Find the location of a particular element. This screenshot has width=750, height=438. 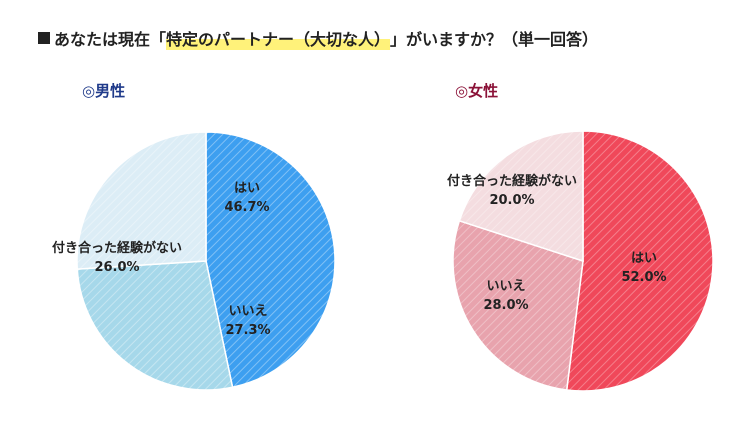

male-slice-yes-label: はい is located at coordinates (247, 188).